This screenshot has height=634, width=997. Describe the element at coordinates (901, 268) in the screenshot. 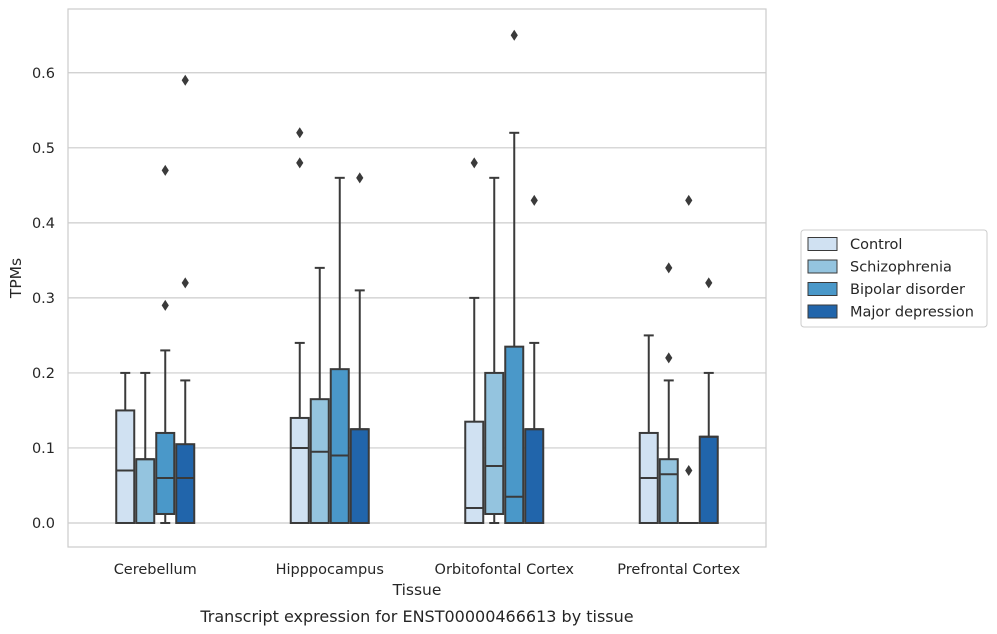

I see `legend-label: Schizophrenia` at that location.